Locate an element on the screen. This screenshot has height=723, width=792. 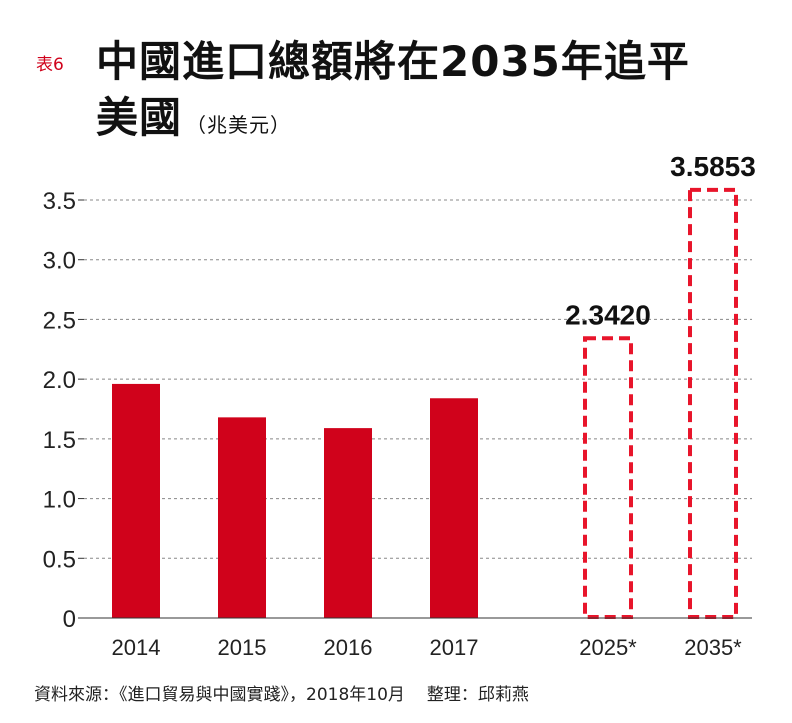
bar-2017 is located at coordinates (454, 508).